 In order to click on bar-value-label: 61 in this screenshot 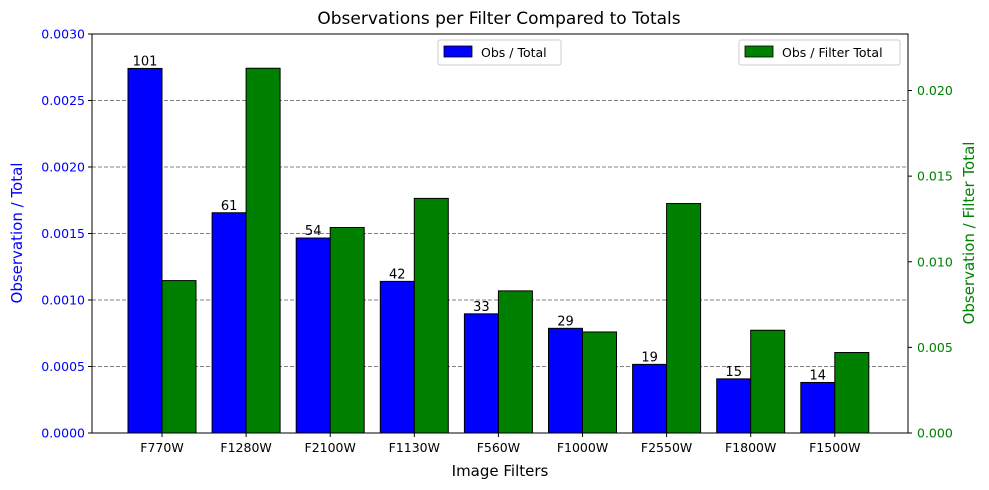, I will do `click(229, 206)`.